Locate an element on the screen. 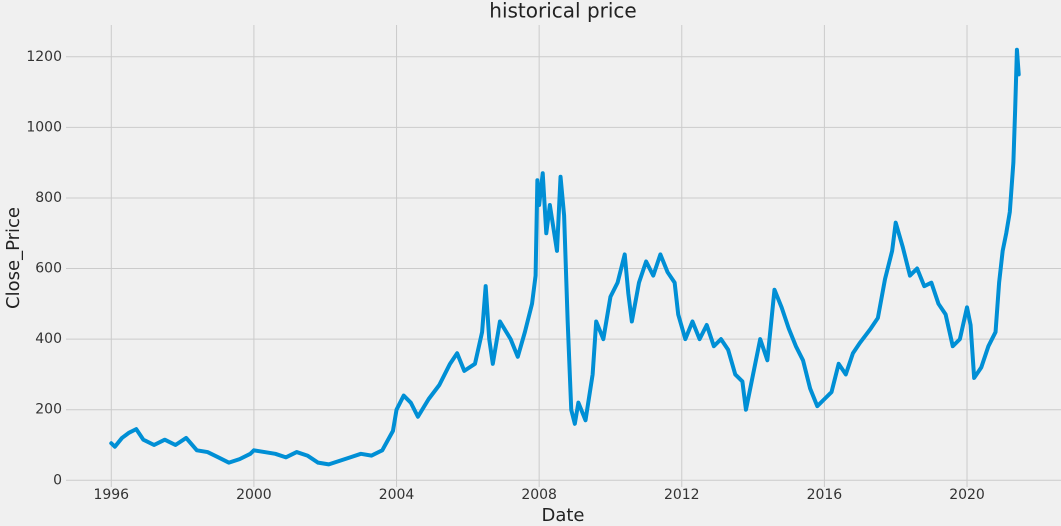  y-tick-label: 800 is located at coordinates (48, 198).